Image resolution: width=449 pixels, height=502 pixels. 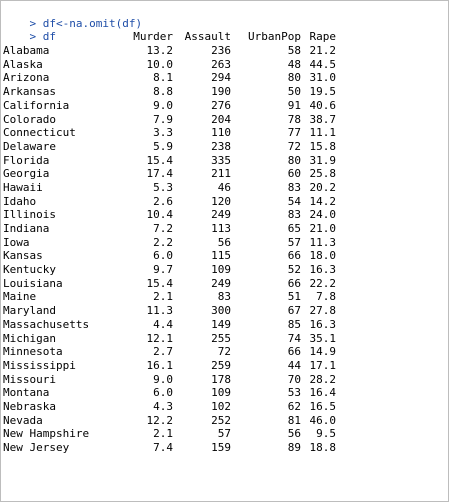 What do you see at coordinates (323, 174) in the screenshot?
I see `rape-value: 25.8` at bounding box center [323, 174].